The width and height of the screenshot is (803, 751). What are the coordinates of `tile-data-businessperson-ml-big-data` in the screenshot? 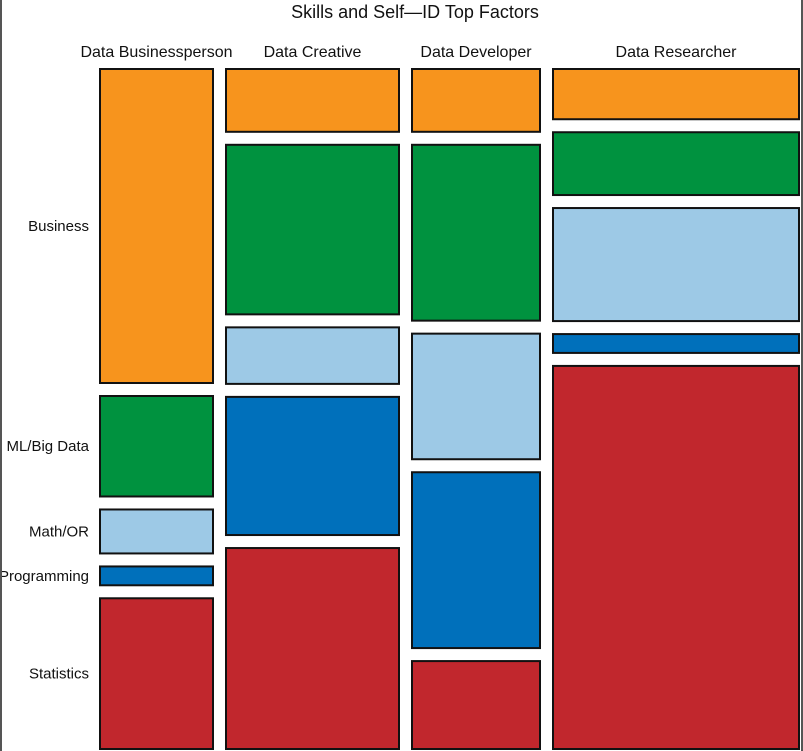 It's located at (156, 446).